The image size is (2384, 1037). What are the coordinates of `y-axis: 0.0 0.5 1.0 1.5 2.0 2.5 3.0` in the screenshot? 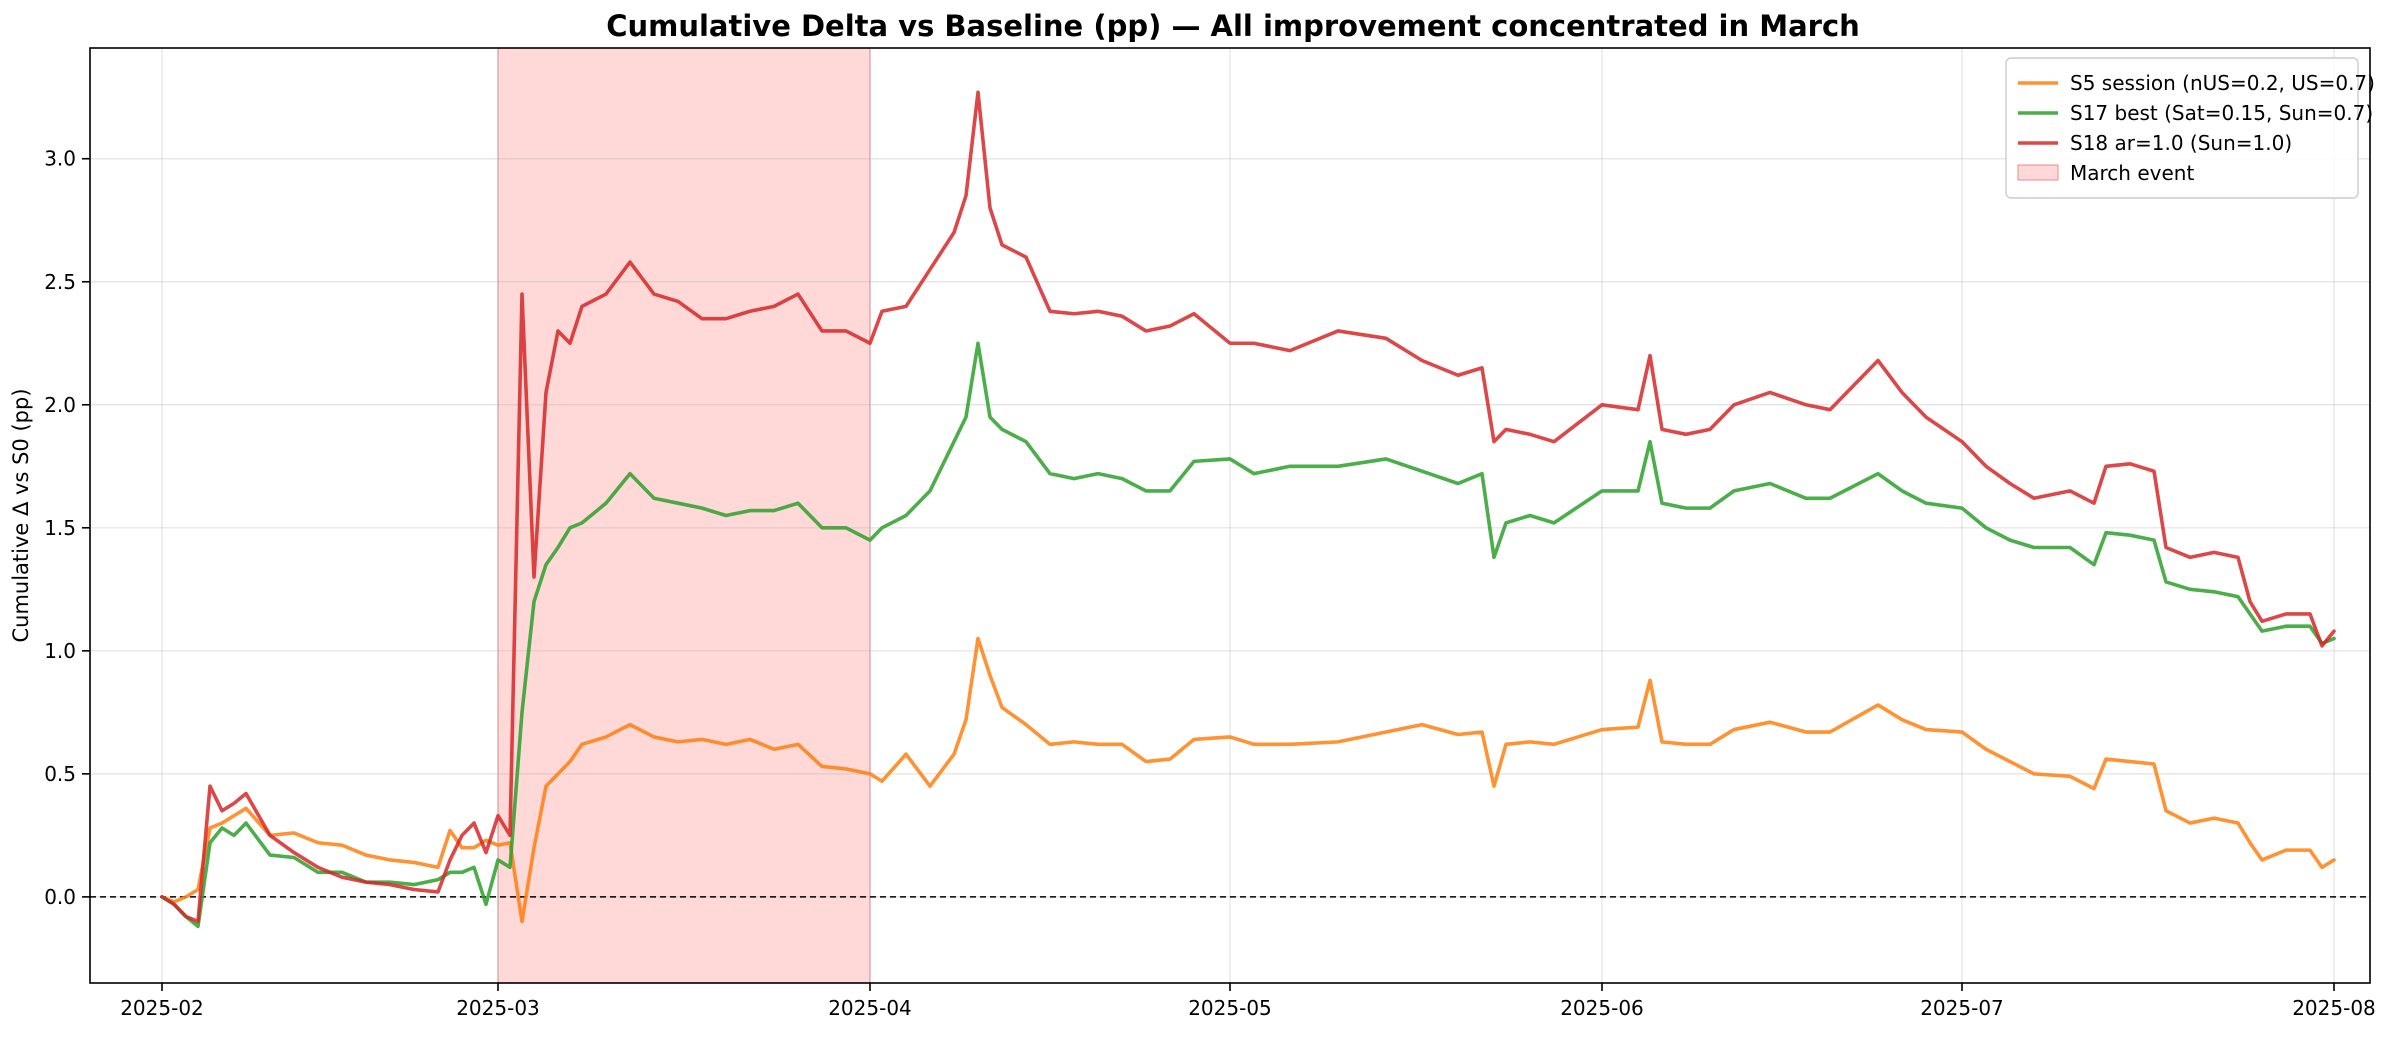 It's located at (67, 528).